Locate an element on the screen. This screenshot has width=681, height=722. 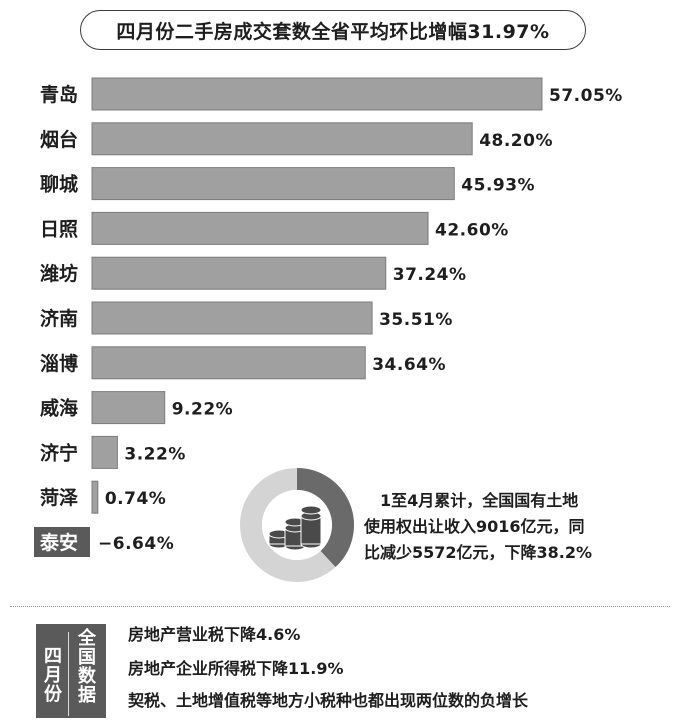
value-label: 0.74% is located at coordinates (135, 499).